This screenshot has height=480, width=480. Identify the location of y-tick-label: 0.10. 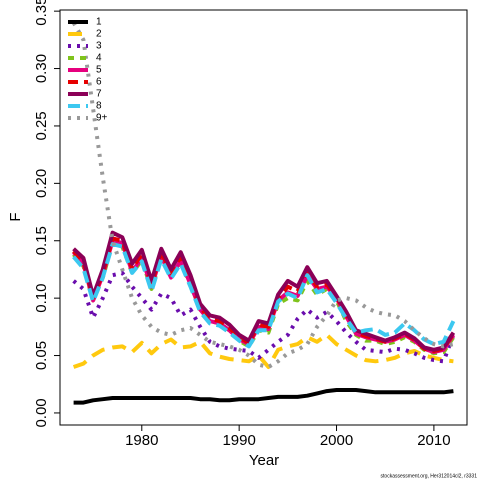
(41, 298).